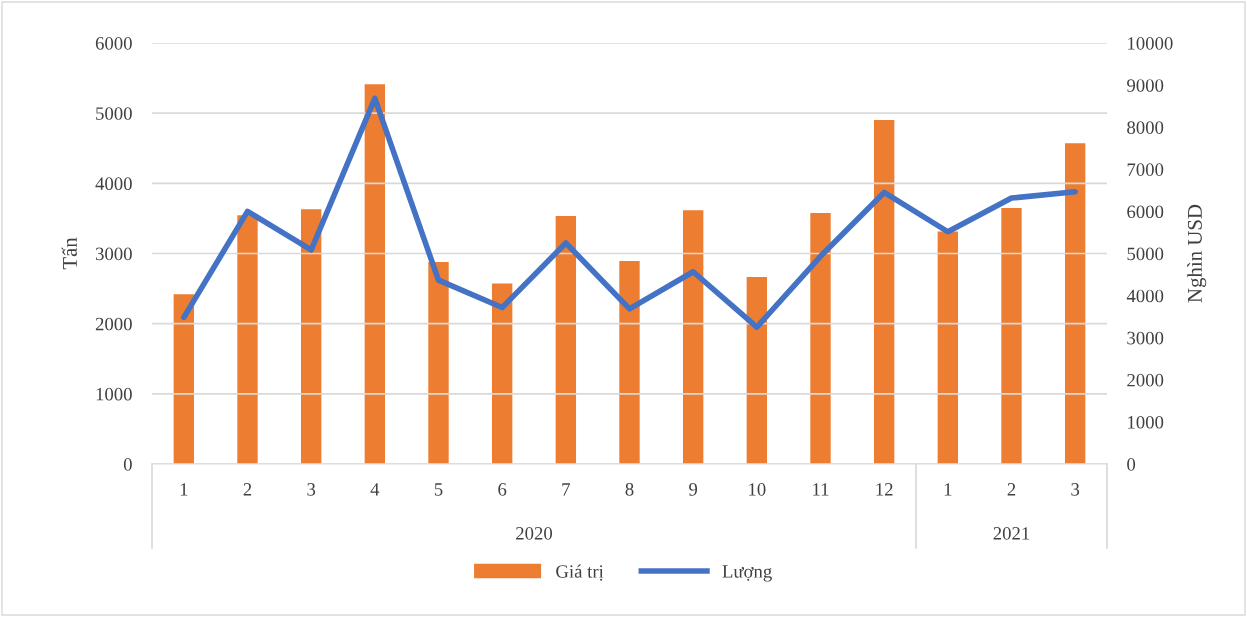  Describe the element at coordinates (1145, 254) in the screenshot. I see `y2-tick-label: 5000` at that location.